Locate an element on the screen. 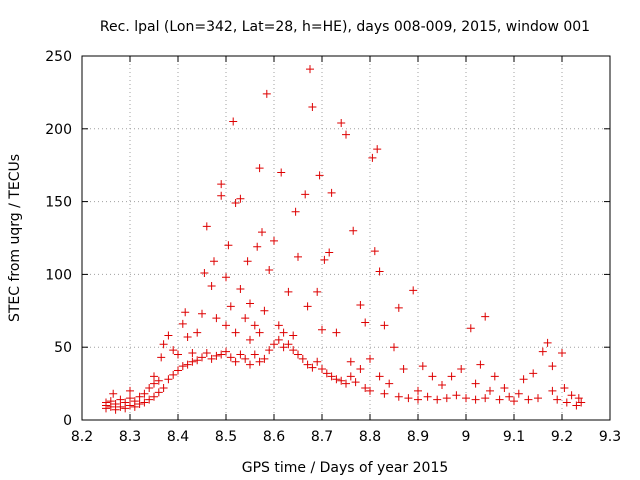  x-tick-label: 8.8 is located at coordinates (370, 437).